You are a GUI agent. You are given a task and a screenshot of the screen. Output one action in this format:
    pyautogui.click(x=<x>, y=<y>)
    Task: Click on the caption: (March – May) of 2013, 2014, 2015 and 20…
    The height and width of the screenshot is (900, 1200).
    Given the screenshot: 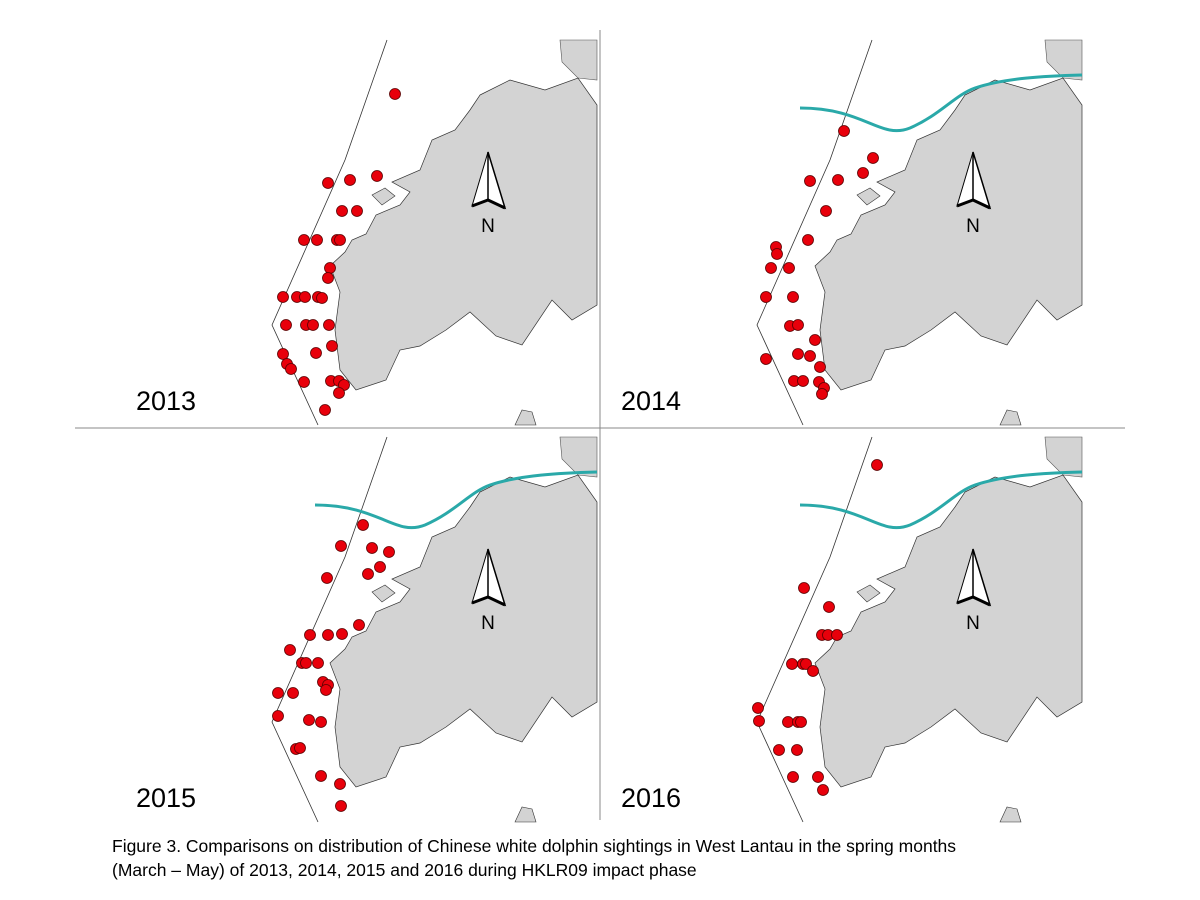 What is the action you would take?
    pyautogui.click(x=404, y=870)
    